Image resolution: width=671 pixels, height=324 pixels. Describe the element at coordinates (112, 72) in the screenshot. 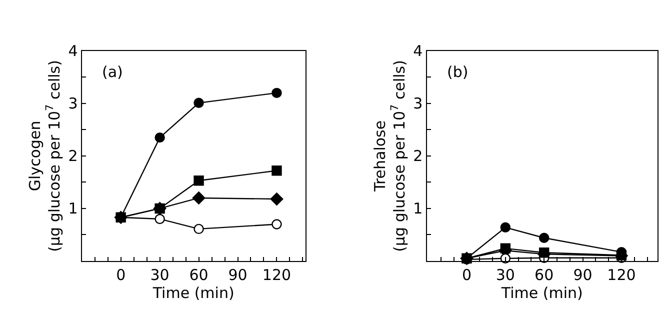

I see `annotation: (a)` at that location.